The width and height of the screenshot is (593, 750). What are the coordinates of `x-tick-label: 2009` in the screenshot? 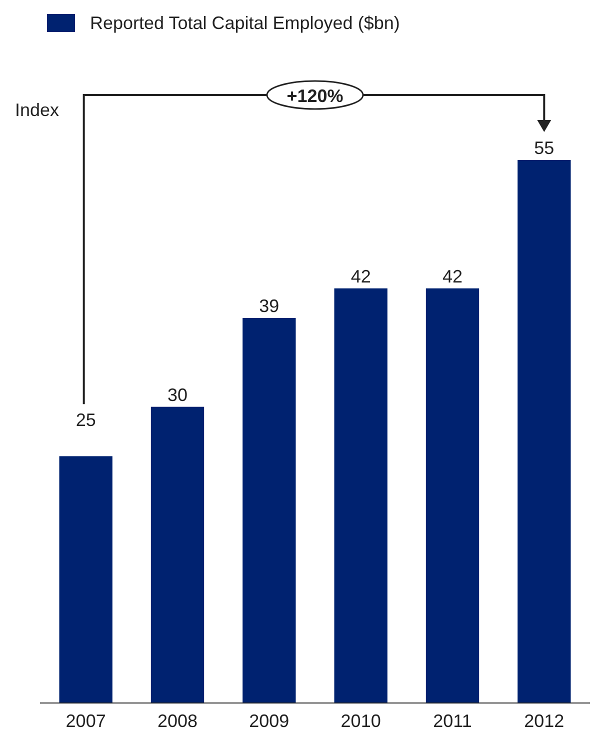 It's located at (269, 721).